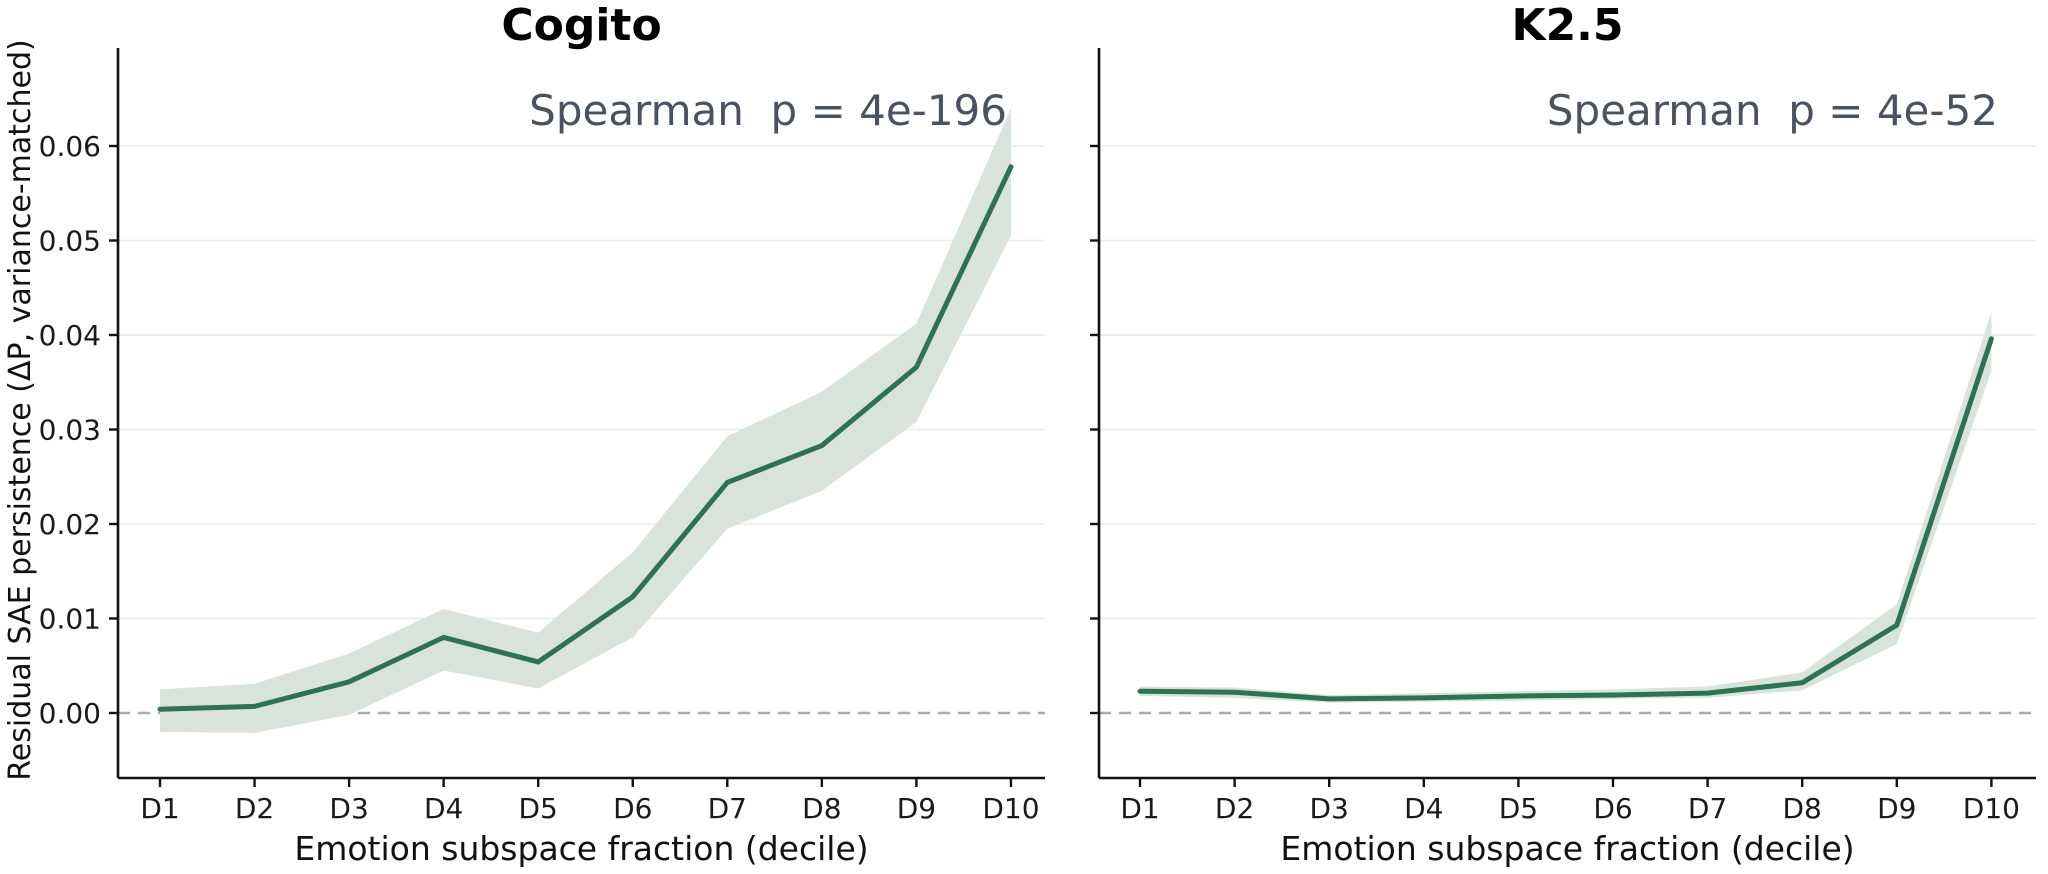 The image size is (2048, 874). Describe the element at coordinates (581, 25) in the screenshot. I see `panel-title-cogito: Cogito` at that location.